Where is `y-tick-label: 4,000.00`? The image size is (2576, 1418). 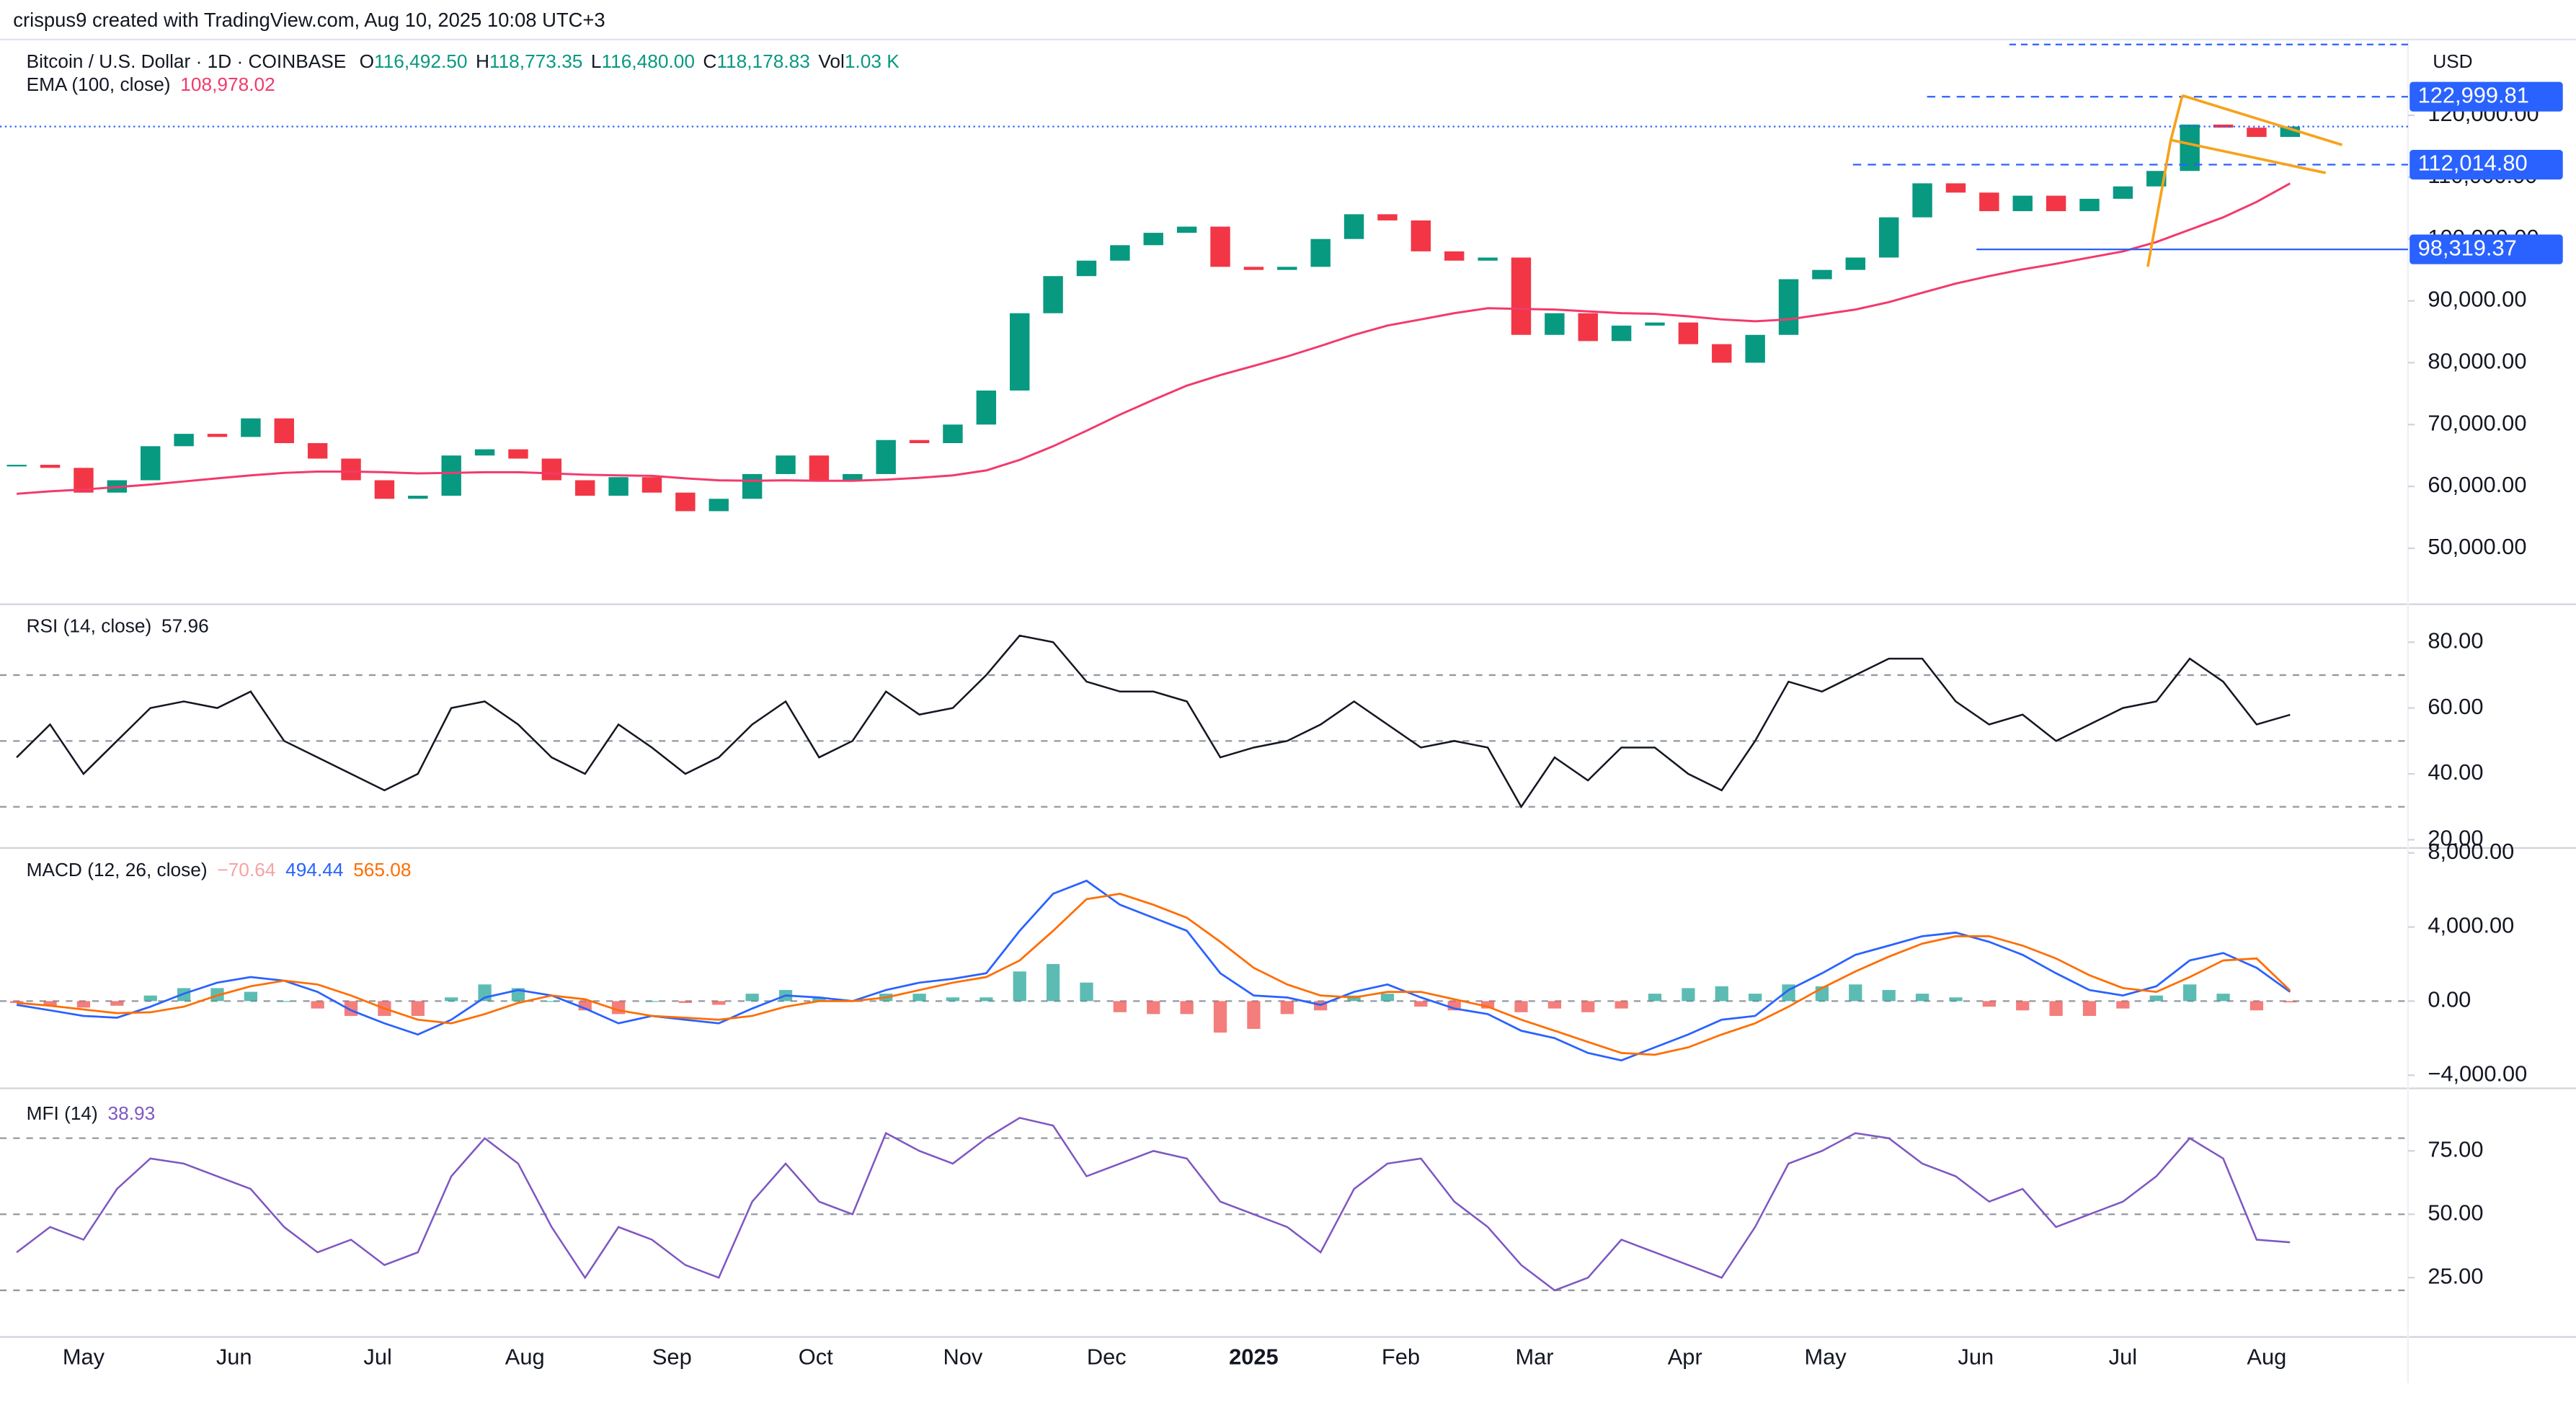 y-tick-label: 4,000.00 is located at coordinates (2471, 925).